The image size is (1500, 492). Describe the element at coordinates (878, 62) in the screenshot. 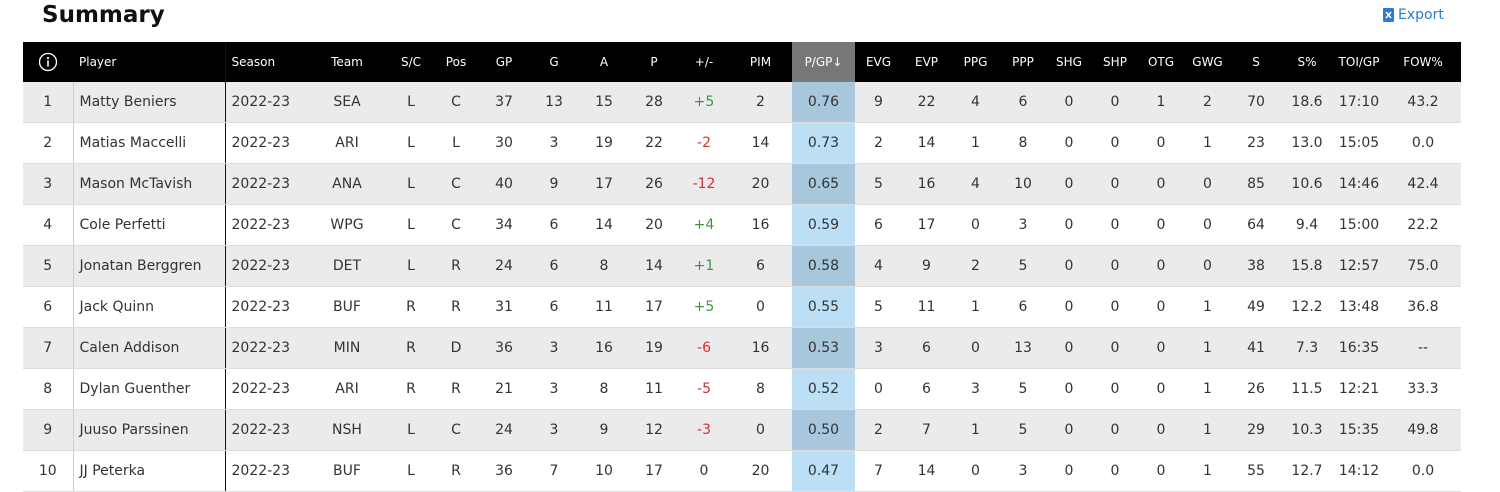

I see `column-header: EVG` at that location.